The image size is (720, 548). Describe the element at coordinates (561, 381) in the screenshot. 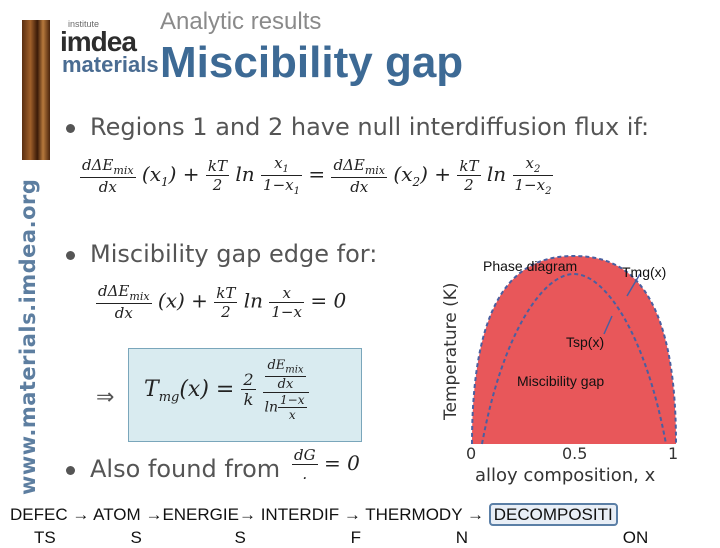

I see `miscibility-gap-label: Miscibility gap` at that location.